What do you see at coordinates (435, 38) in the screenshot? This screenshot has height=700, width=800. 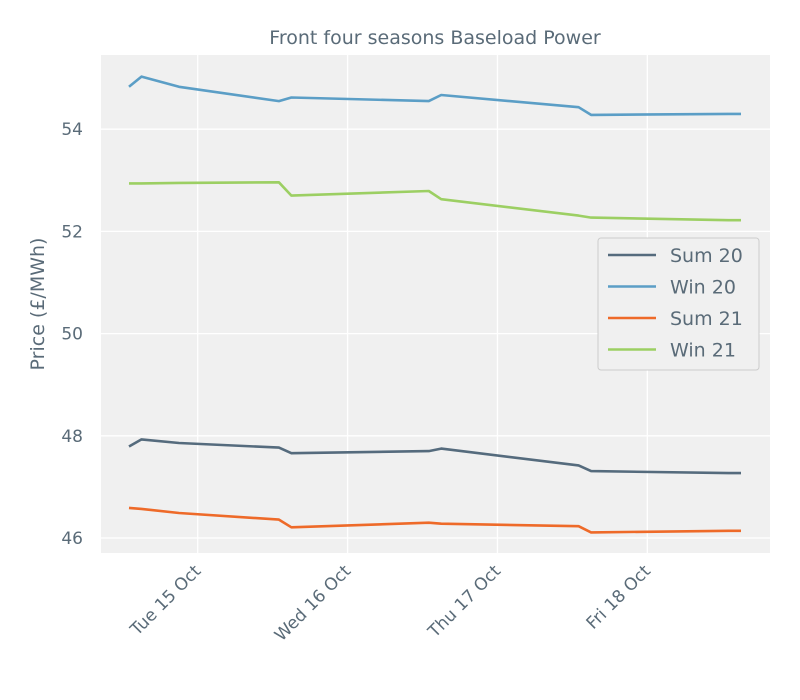 I see `chart-title: Front four seasons Baseload Power` at bounding box center [435, 38].